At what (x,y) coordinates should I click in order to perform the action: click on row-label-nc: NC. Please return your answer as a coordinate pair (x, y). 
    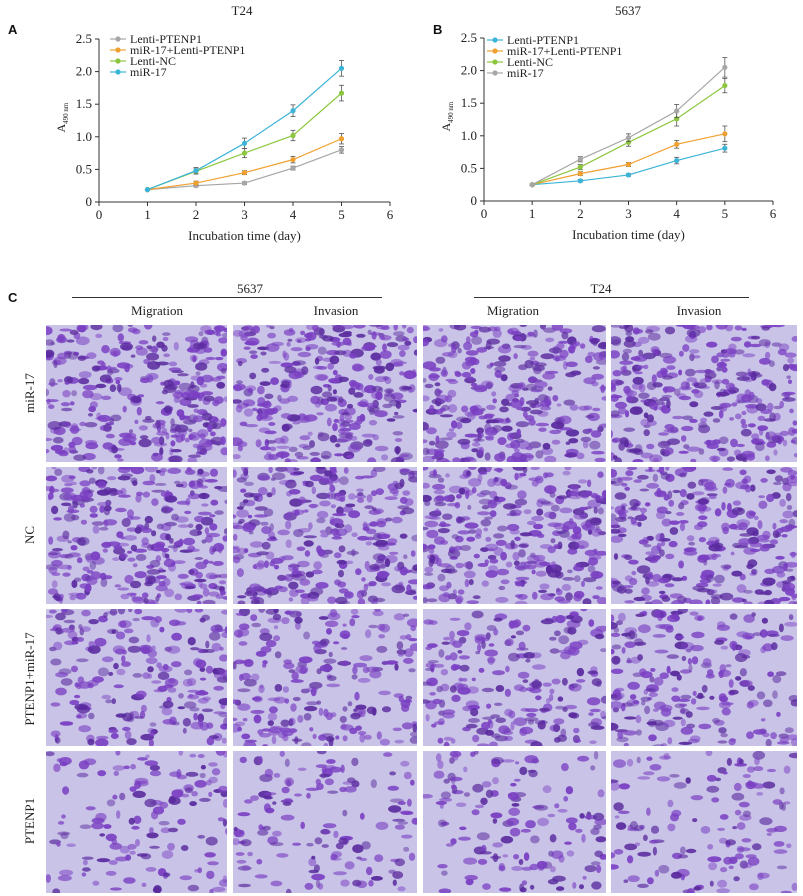
    Looking at the image, I should click on (29, 535).